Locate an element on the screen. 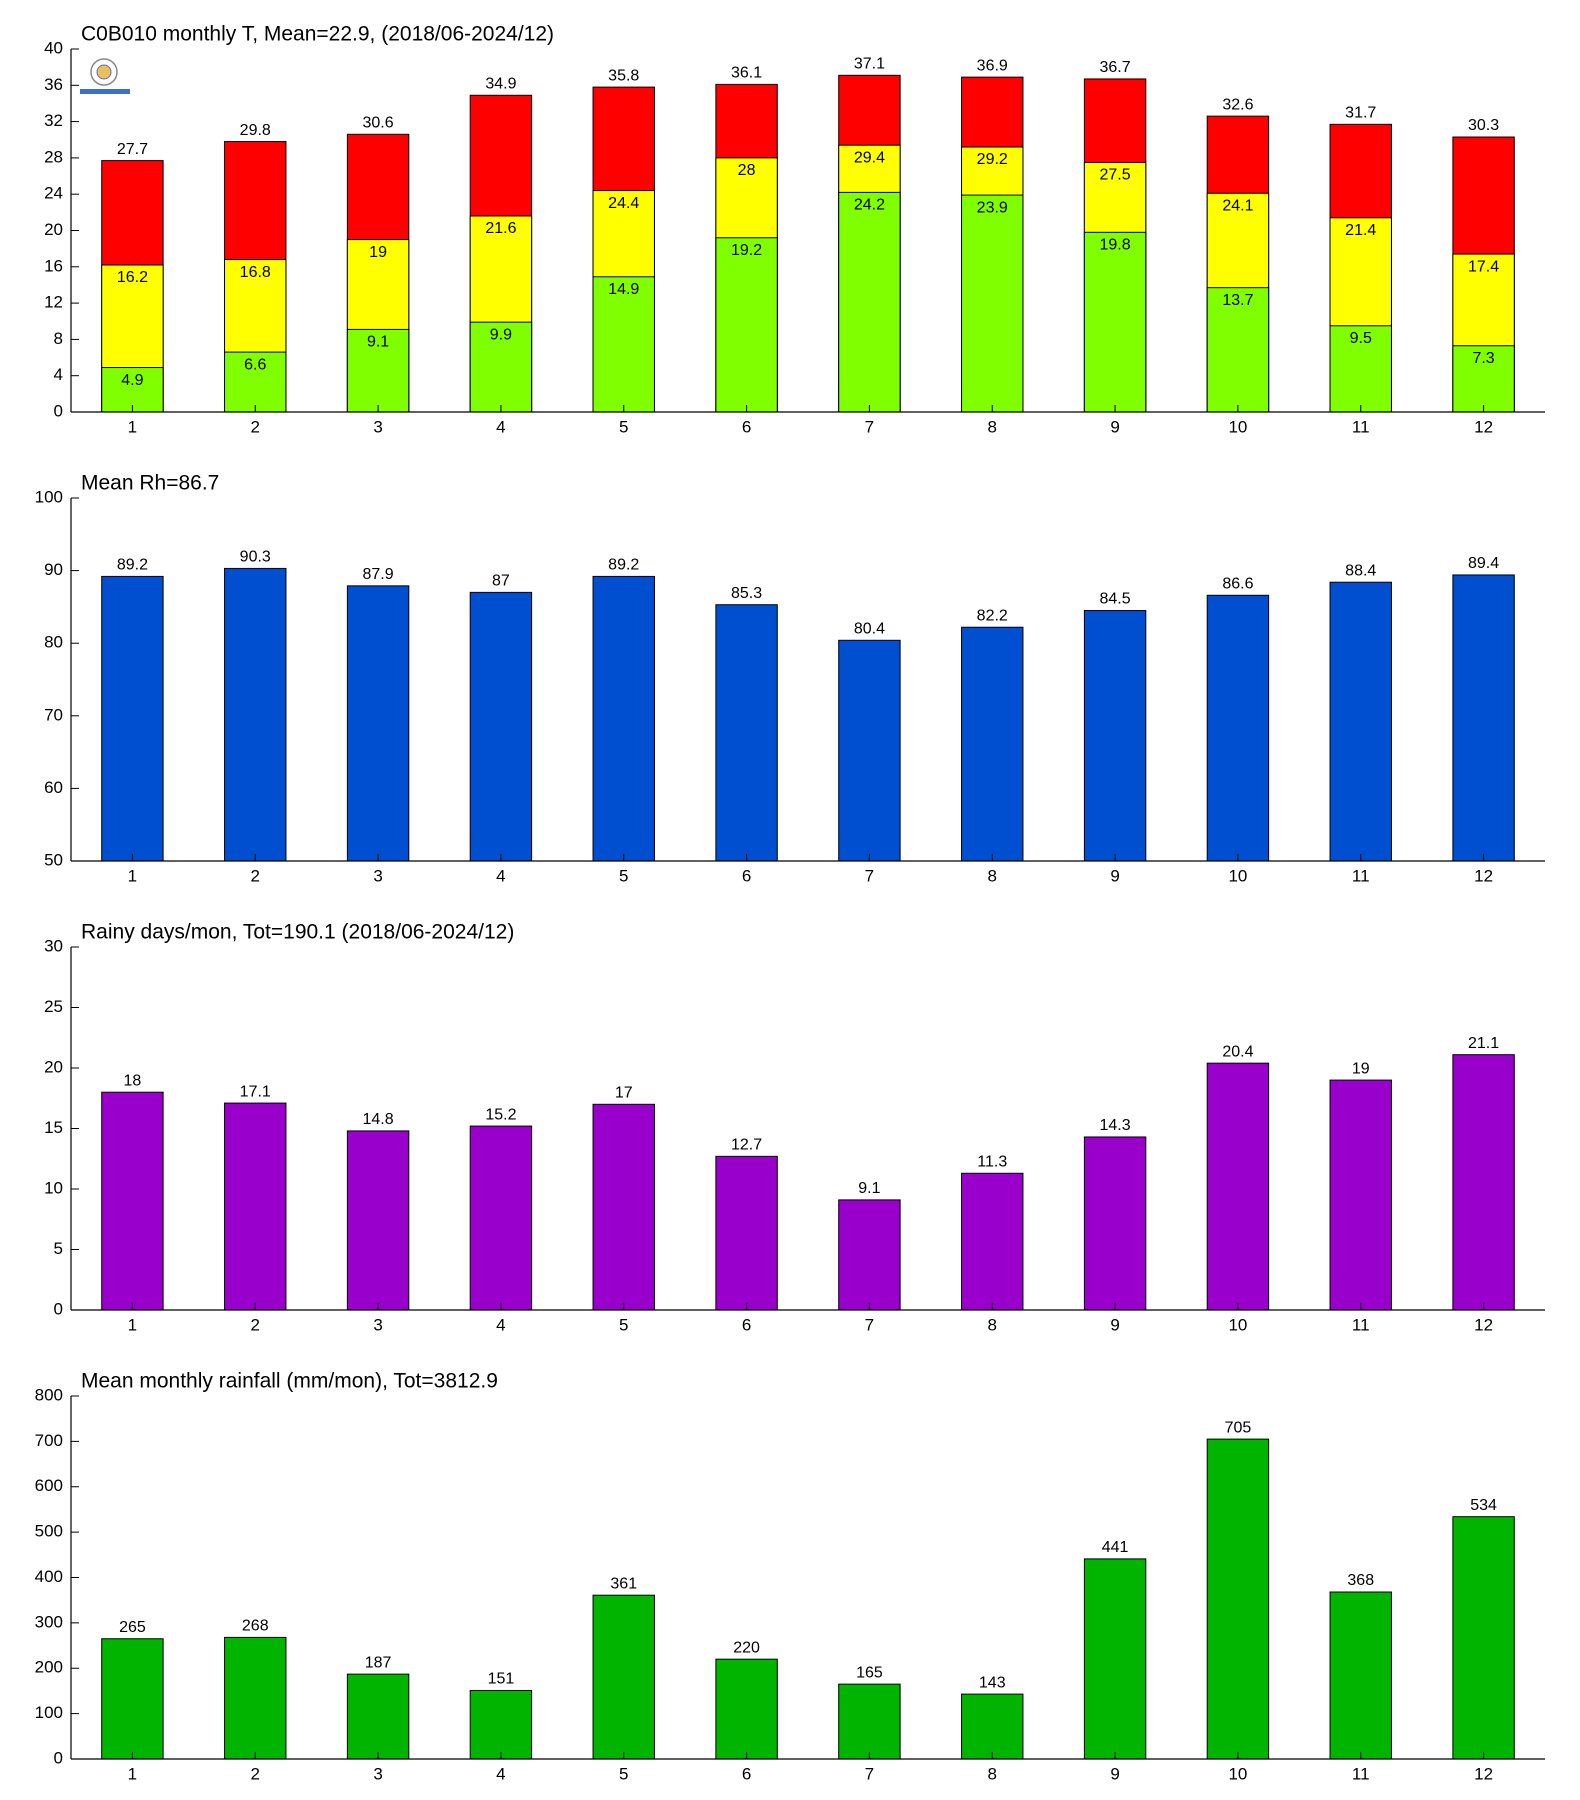  y-tick-label: 36 is located at coordinates (53, 84).